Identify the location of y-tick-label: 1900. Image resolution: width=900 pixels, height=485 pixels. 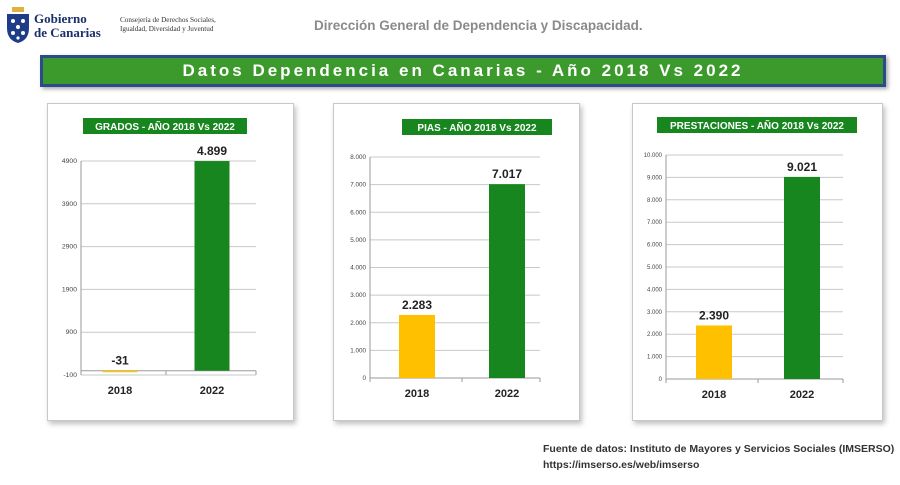
(69, 289).